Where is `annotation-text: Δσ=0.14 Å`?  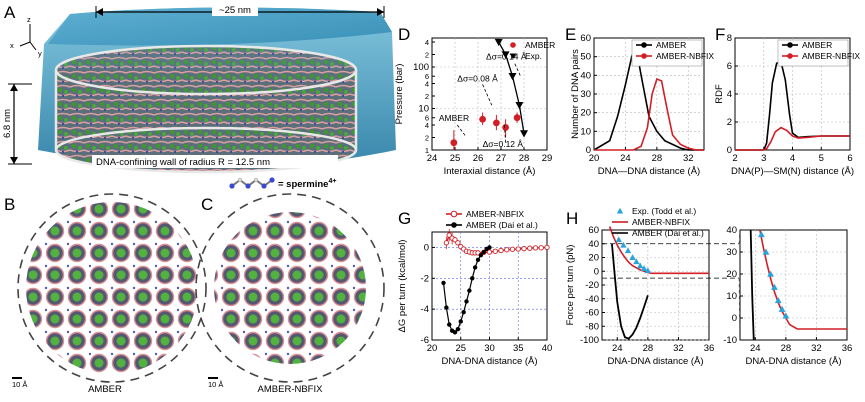 annotation-text: Δσ=0.14 Å is located at coordinates (506, 57).